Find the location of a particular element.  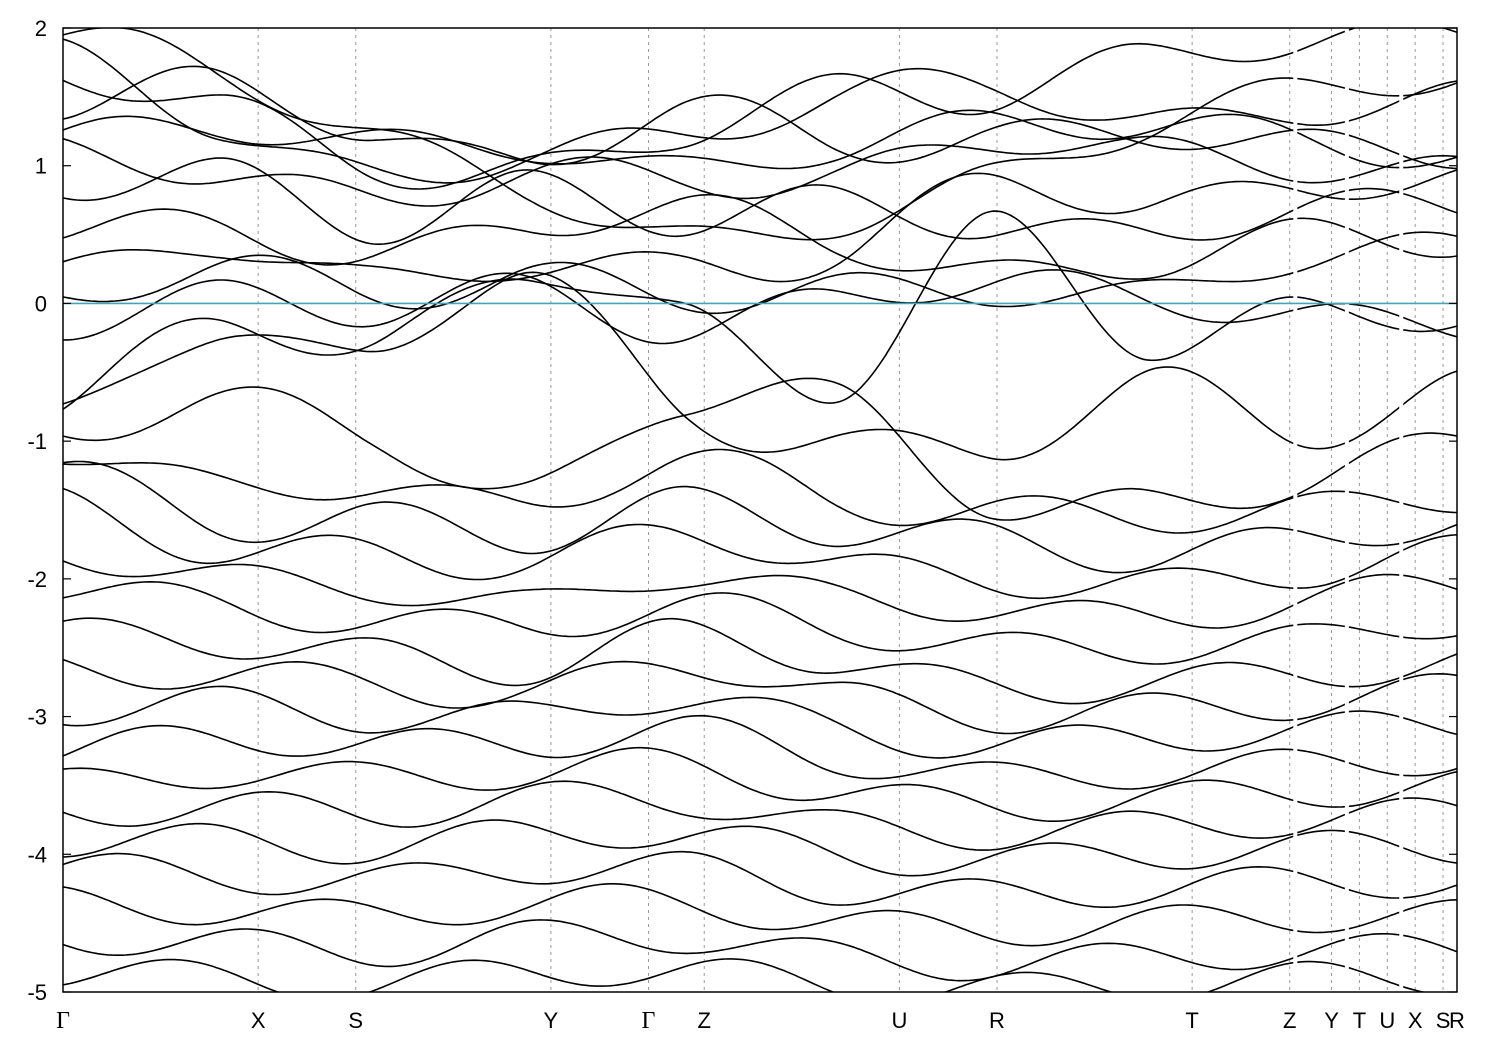

x-tick-label-13: X is located at coordinates (1415, 1020).